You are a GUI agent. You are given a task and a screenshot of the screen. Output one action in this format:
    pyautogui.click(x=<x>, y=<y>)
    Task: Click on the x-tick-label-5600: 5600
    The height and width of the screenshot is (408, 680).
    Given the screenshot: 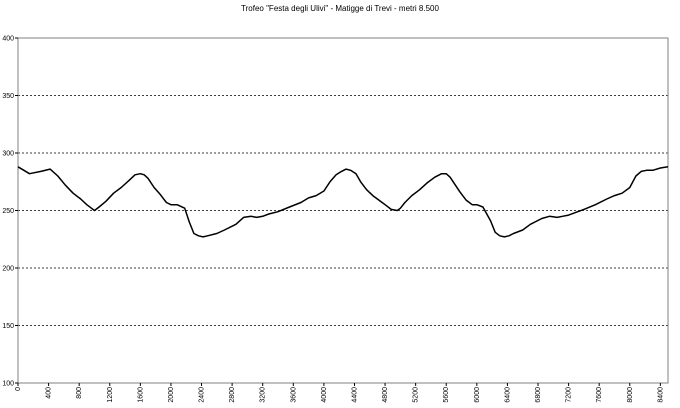 What is the action you would take?
    pyautogui.click(x=446, y=395)
    